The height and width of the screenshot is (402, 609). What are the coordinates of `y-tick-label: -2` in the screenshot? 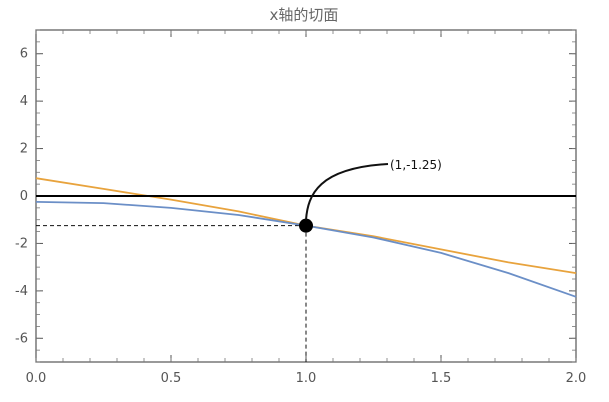 It's located at (21, 243).